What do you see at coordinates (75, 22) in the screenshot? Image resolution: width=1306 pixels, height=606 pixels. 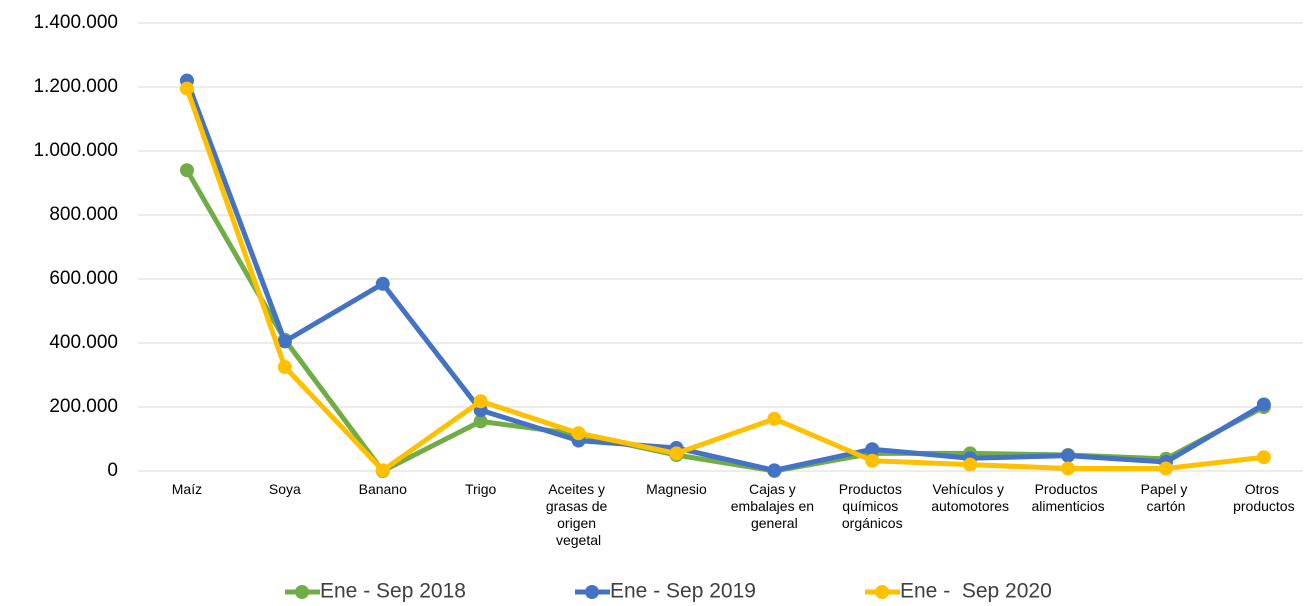 I see `y-tick-label: 1.400.000` at bounding box center [75, 22].